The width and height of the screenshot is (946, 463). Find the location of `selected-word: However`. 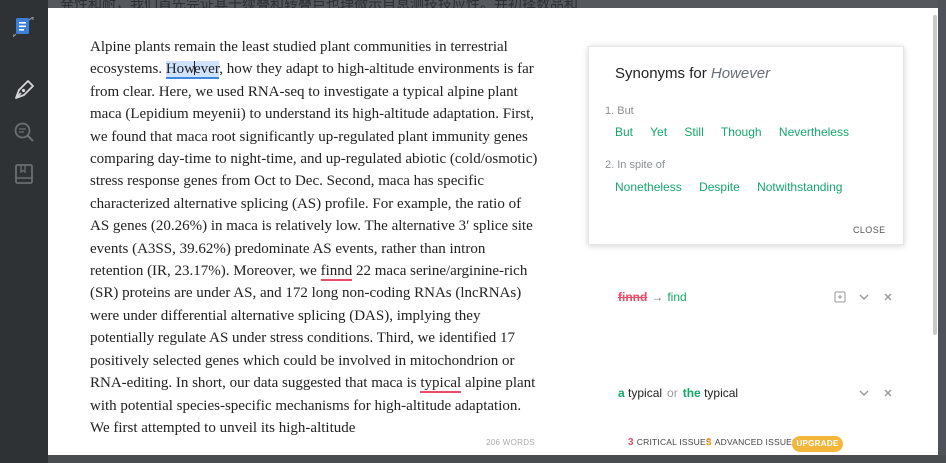

selected-word: However is located at coordinates (192, 70).